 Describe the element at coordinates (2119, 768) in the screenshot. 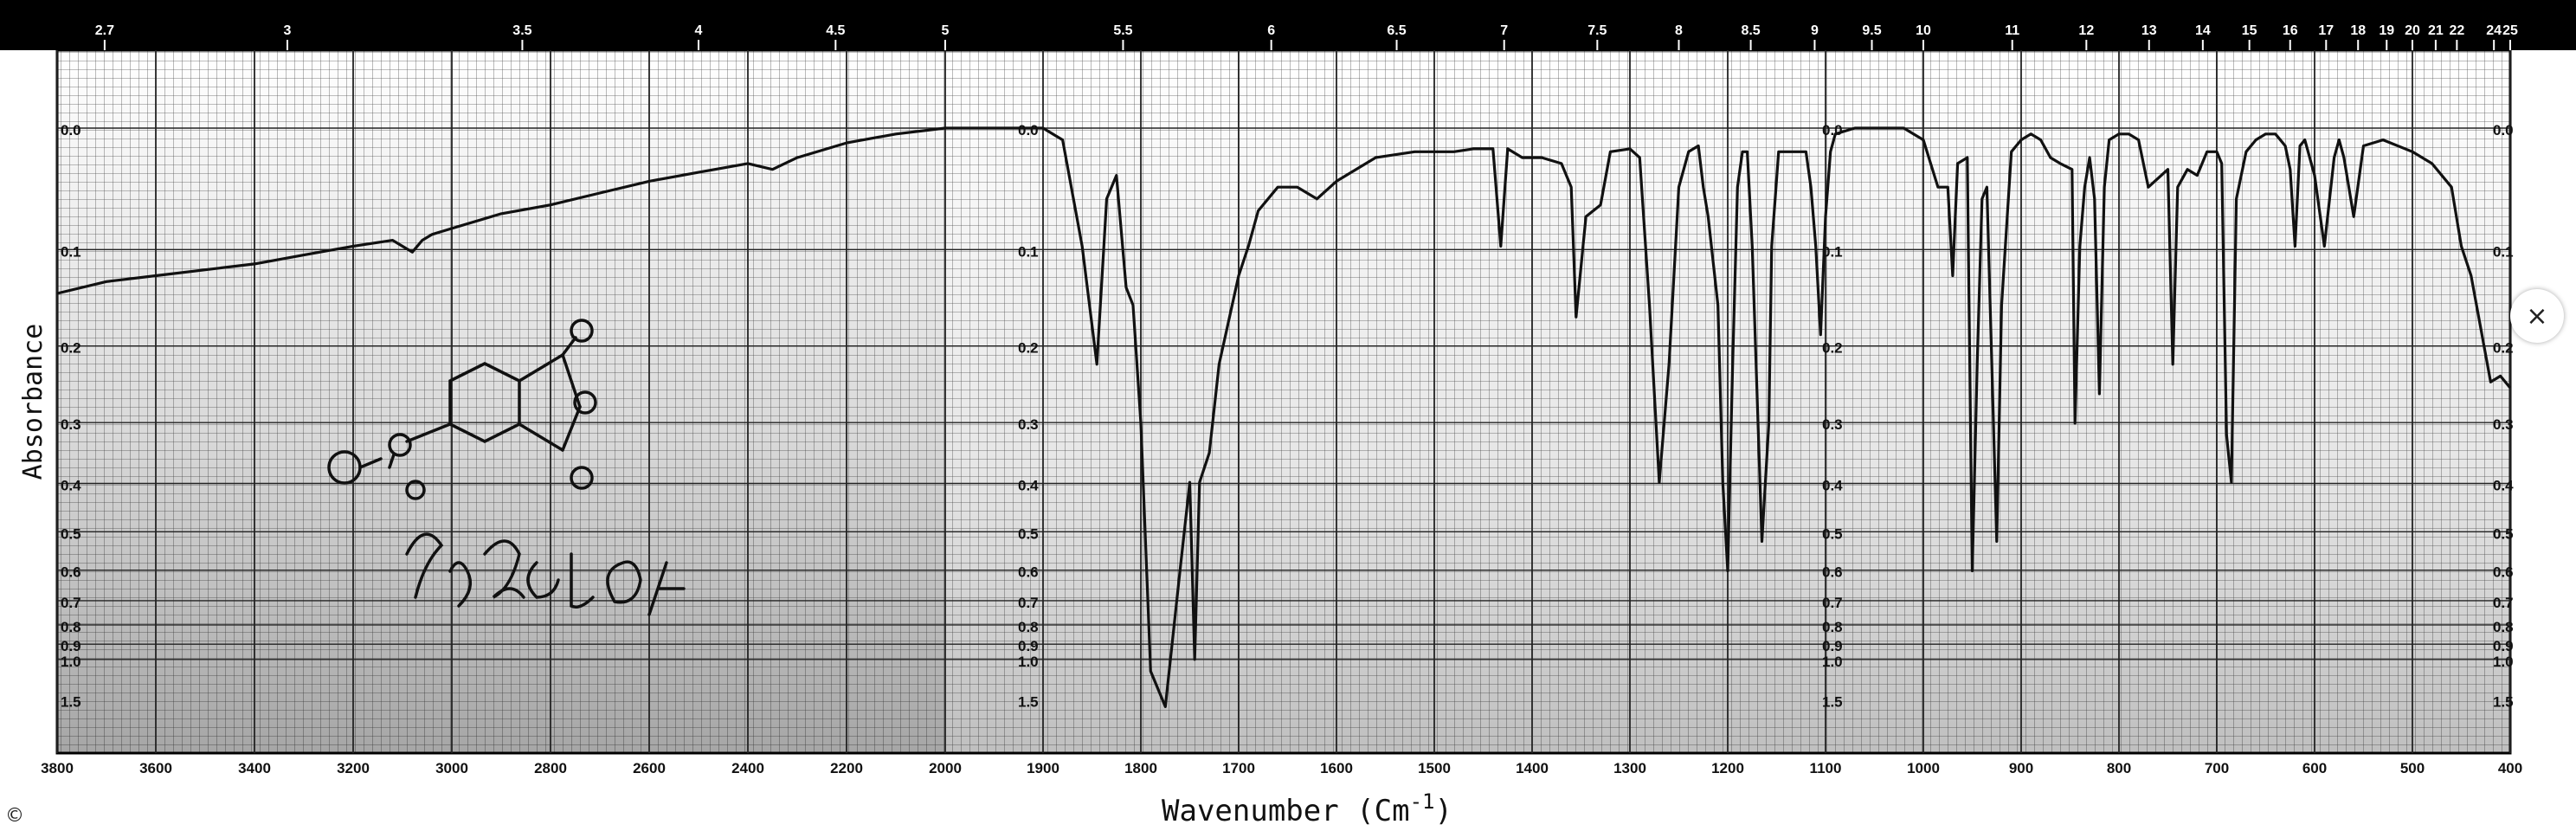

I see `wavenumber-tick-label: 800` at that location.